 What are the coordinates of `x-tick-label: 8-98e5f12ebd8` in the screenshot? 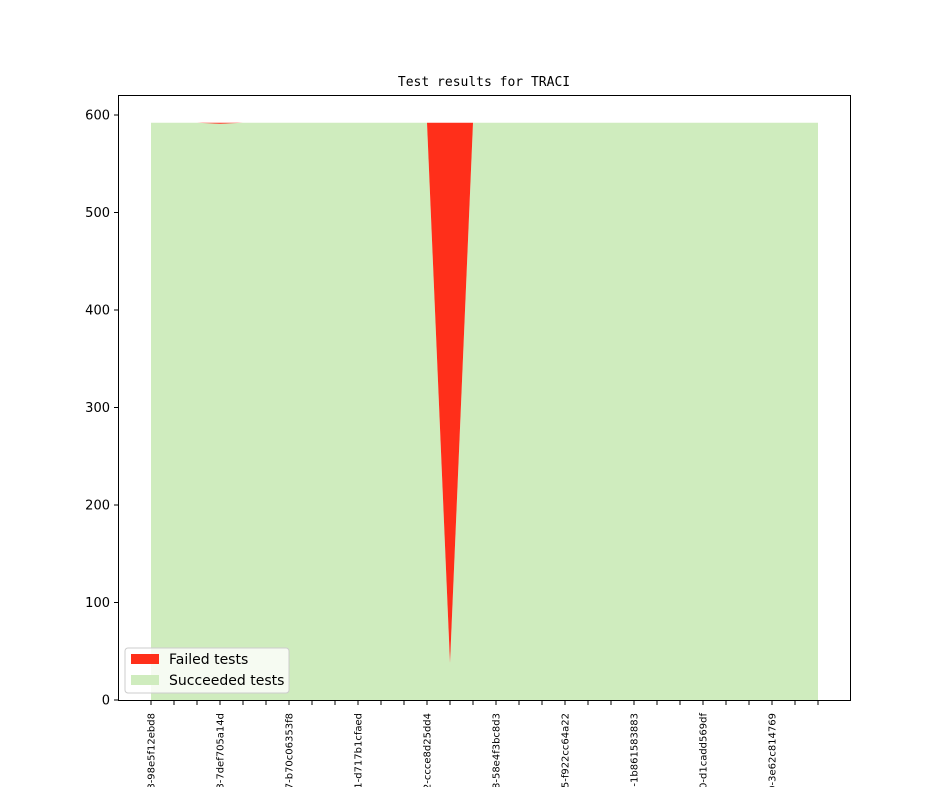 It's located at (152, 750).